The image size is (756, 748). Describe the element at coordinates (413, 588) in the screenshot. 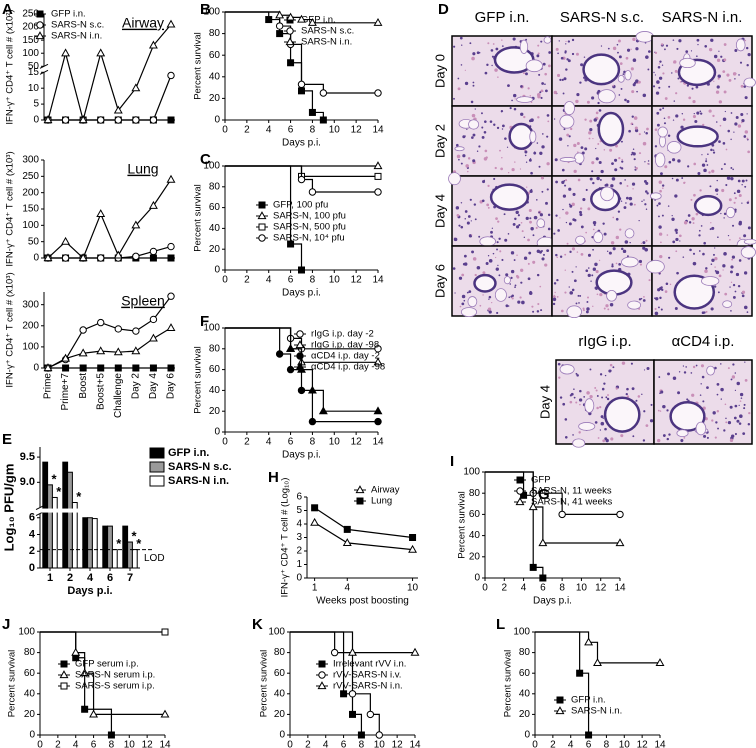

I see `x-tick-label: 10` at that location.